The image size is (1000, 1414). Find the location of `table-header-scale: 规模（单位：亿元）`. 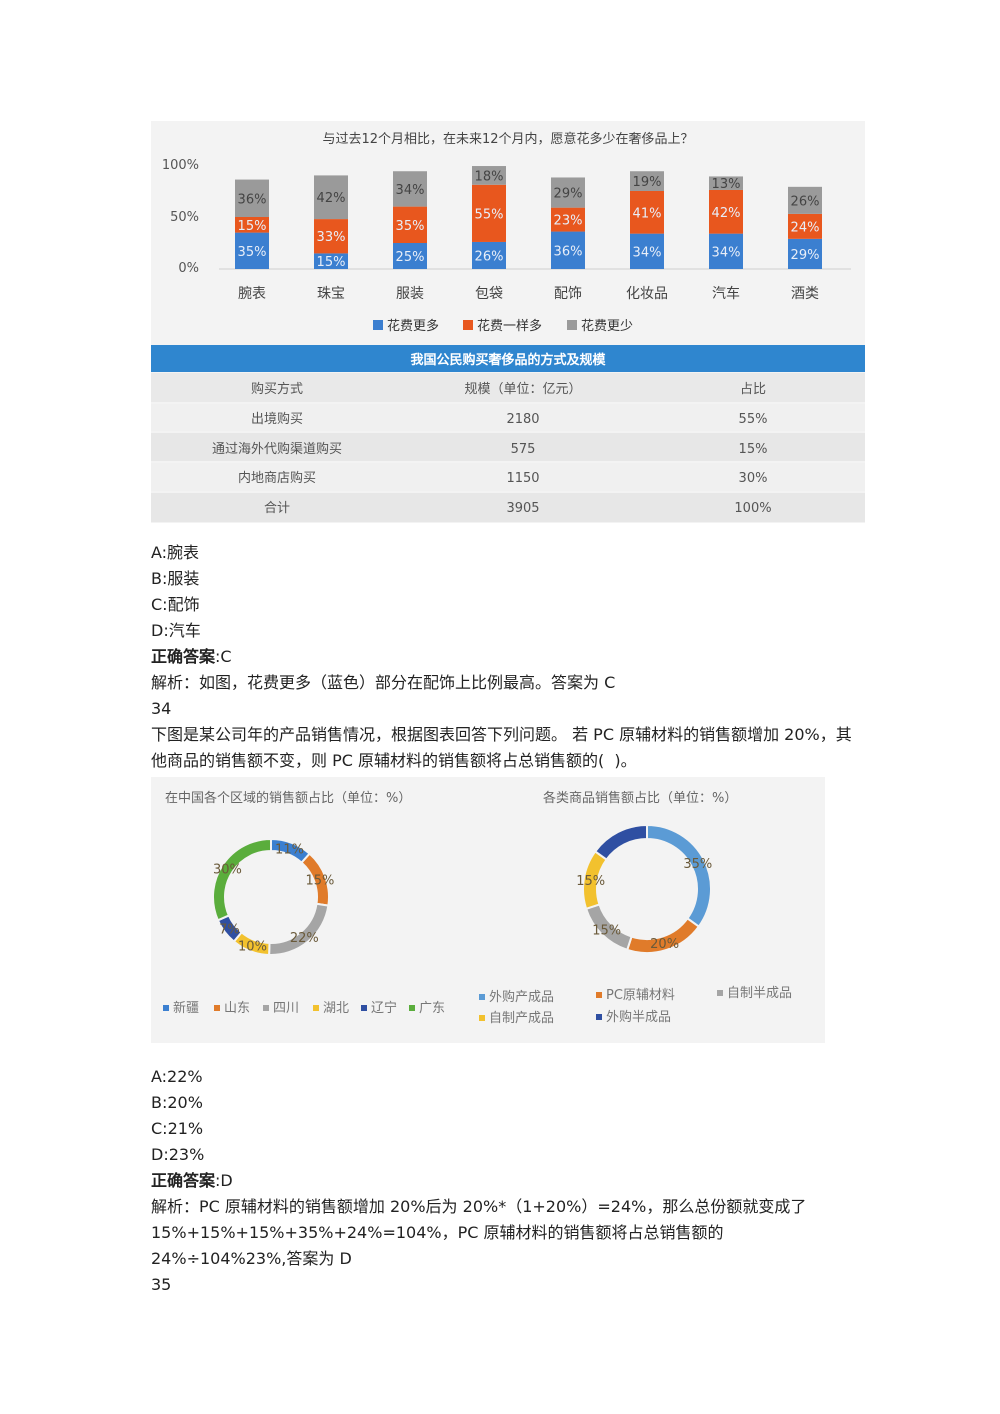

table-header-scale: 规模（单位：亿元） is located at coordinates (522, 389).